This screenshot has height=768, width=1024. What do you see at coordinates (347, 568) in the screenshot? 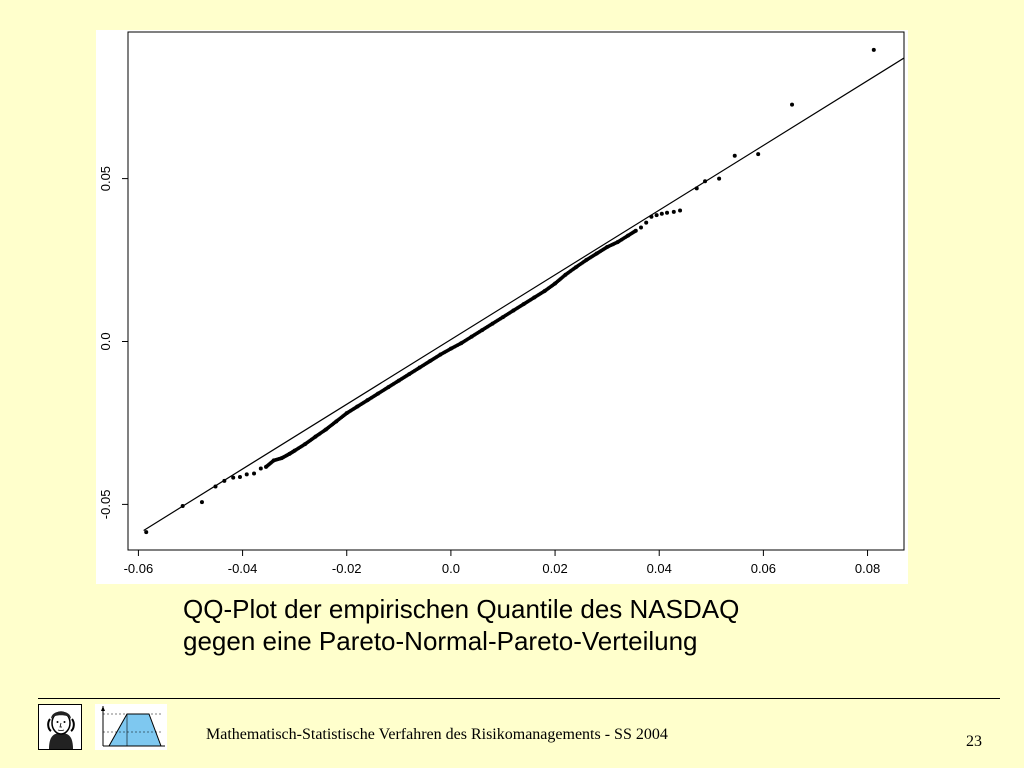
I see `x-tick-label: -0.02` at bounding box center [347, 568].